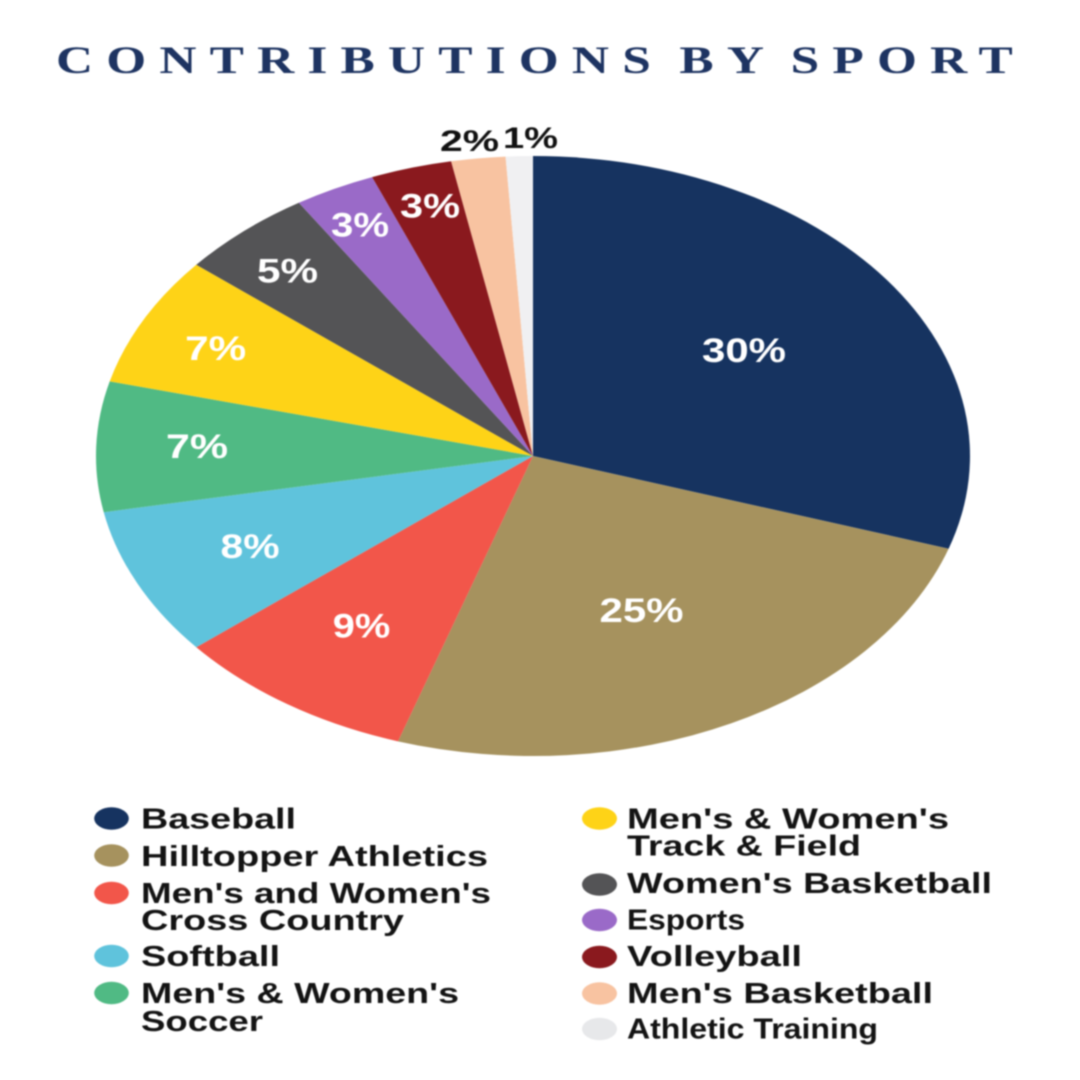  Describe the element at coordinates (202, 1022) in the screenshot. I see `svg-text: Soccer` at that location.